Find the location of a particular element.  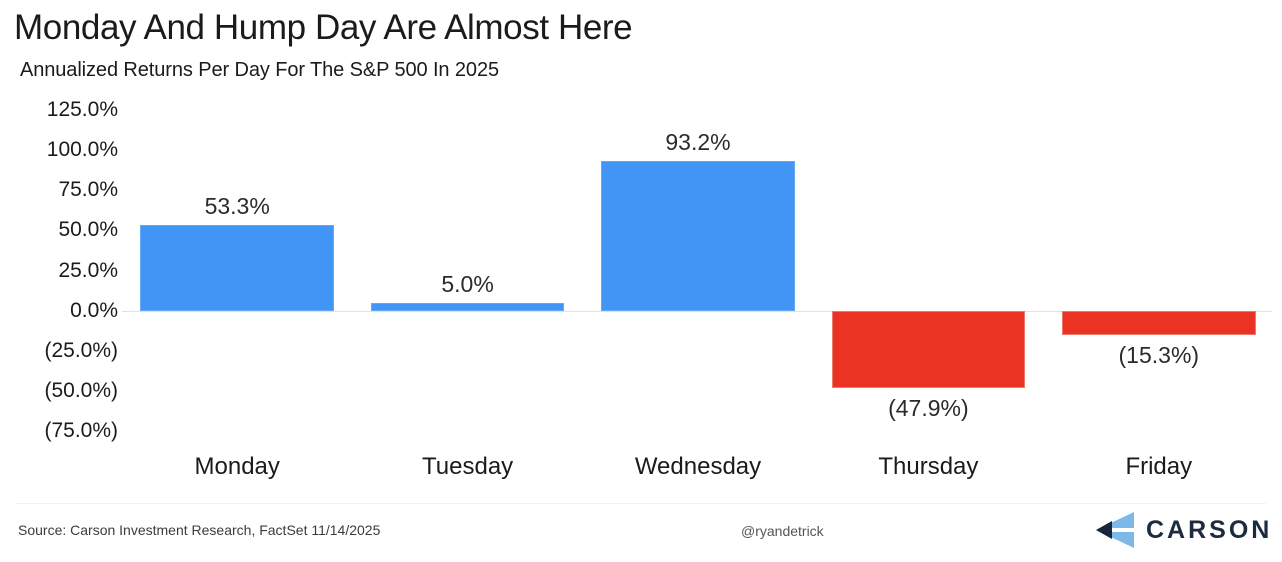

bar-tuesday is located at coordinates (467, 306).